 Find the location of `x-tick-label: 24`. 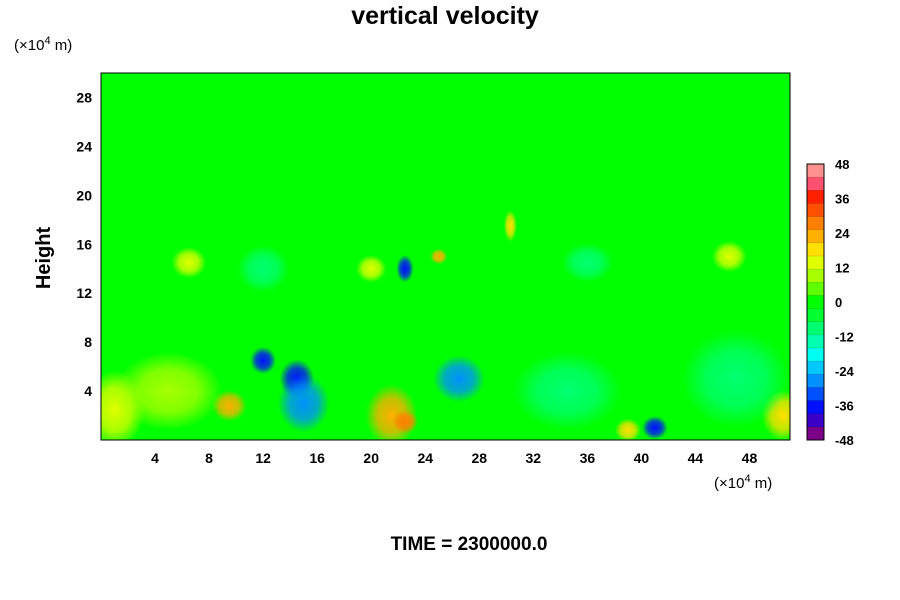

x-tick-label: 24 is located at coordinates (425, 458).